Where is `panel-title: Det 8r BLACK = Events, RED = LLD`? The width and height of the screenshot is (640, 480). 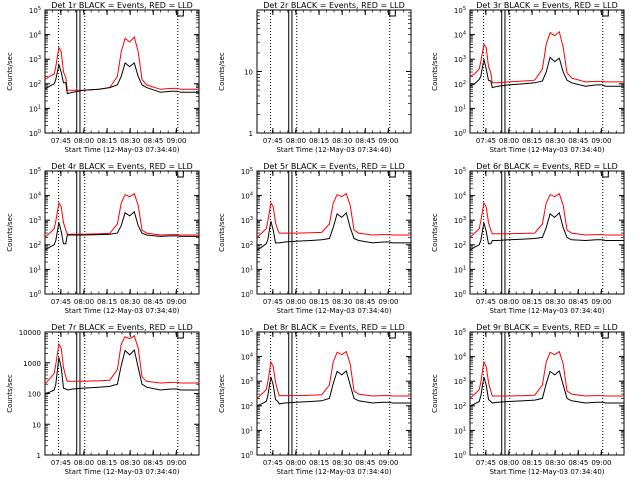
panel-title: Det 8r BLACK = Events, RED = LLD is located at coordinates (334, 327).